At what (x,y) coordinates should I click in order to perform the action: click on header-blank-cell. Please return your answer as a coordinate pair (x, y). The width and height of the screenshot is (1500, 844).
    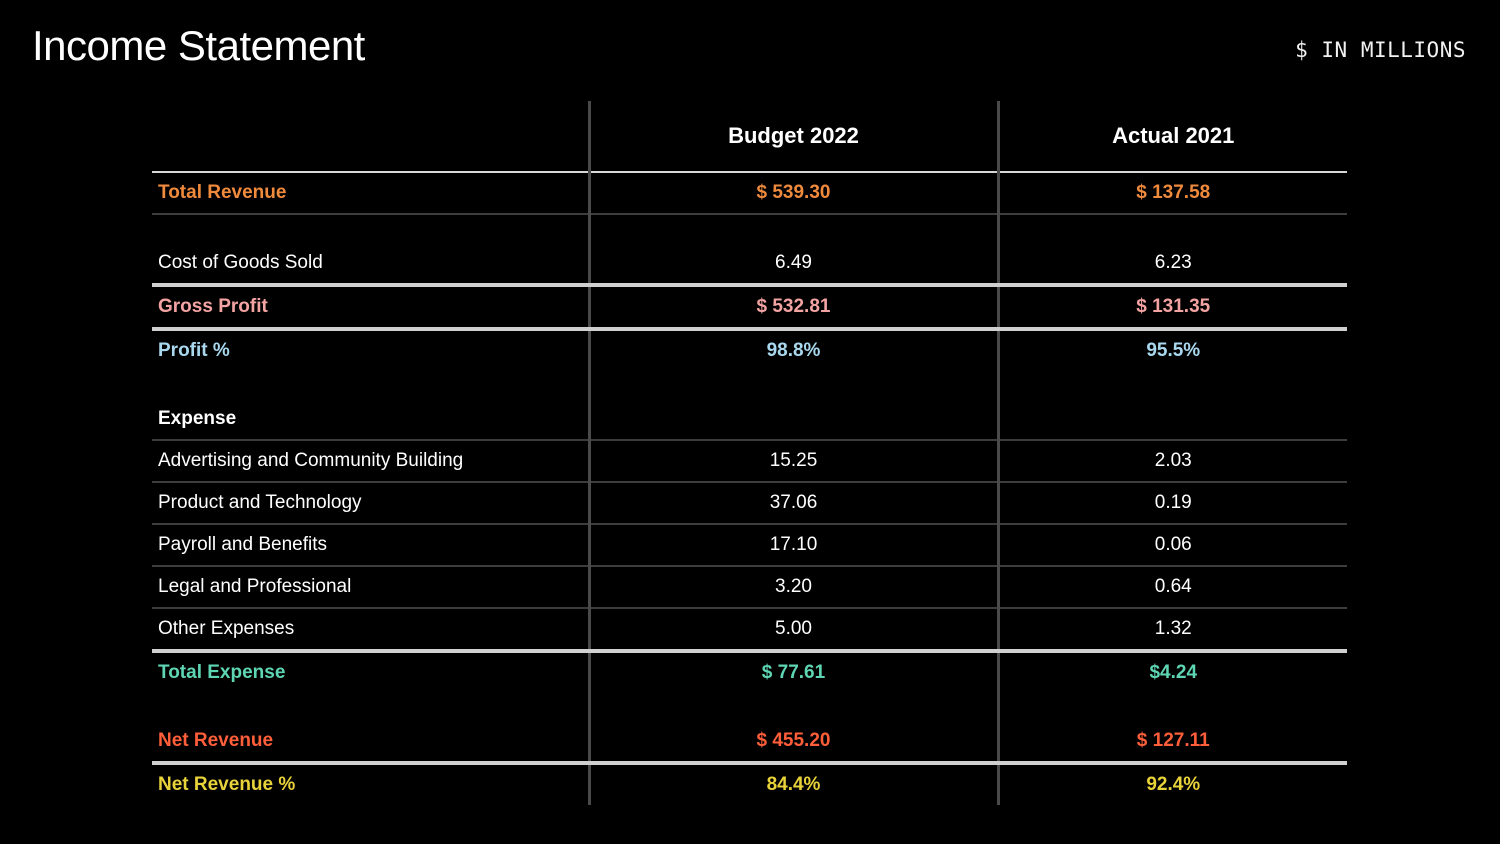
    Looking at the image, I should click on (370, 137).